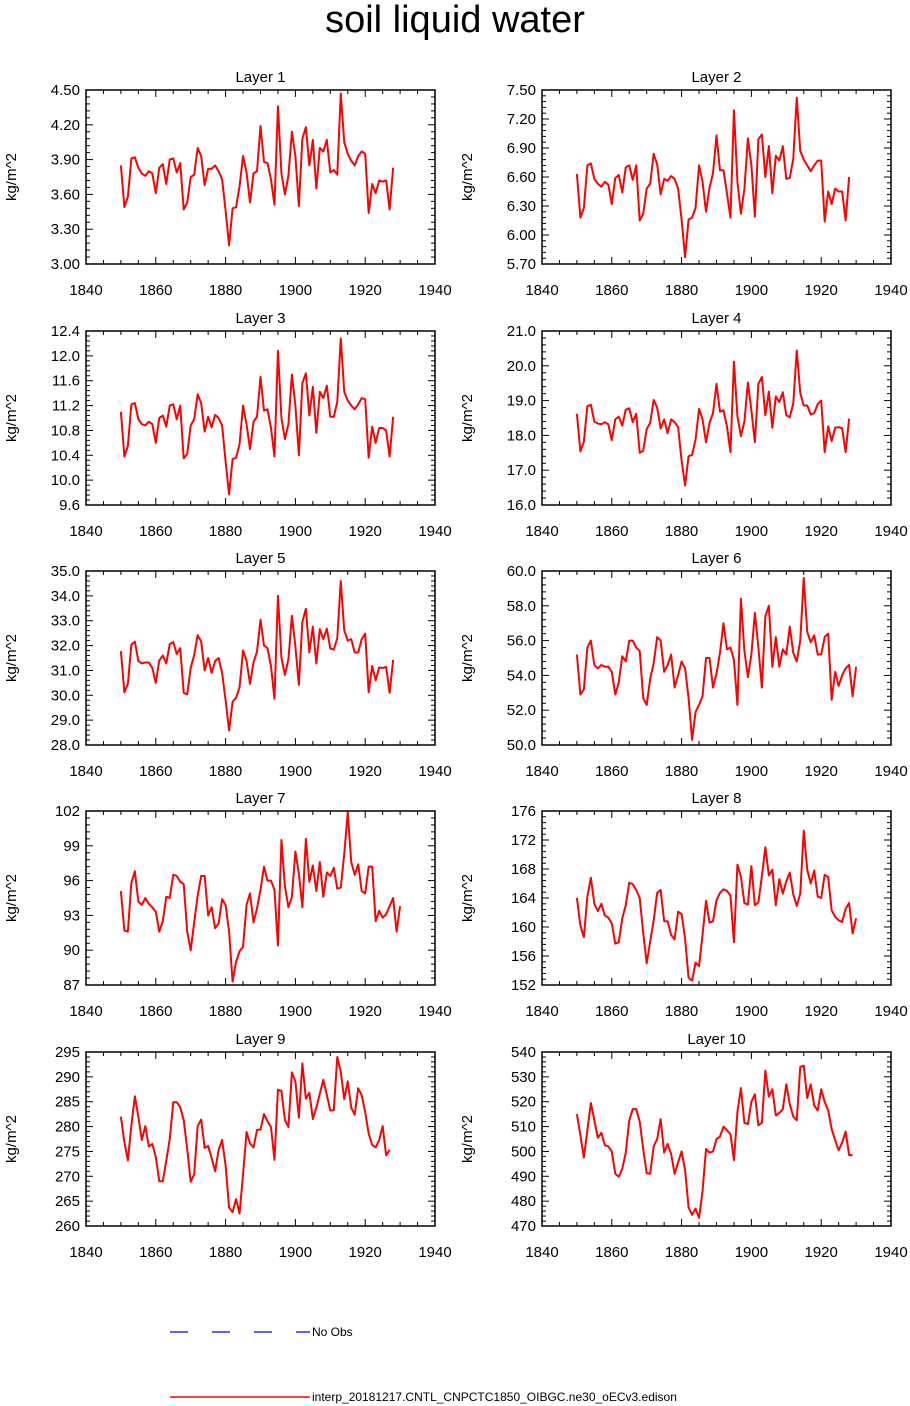  Describe the element at coordinates (67, 1176) in the screenshot. I see `y-tick-label: 270` at that location.